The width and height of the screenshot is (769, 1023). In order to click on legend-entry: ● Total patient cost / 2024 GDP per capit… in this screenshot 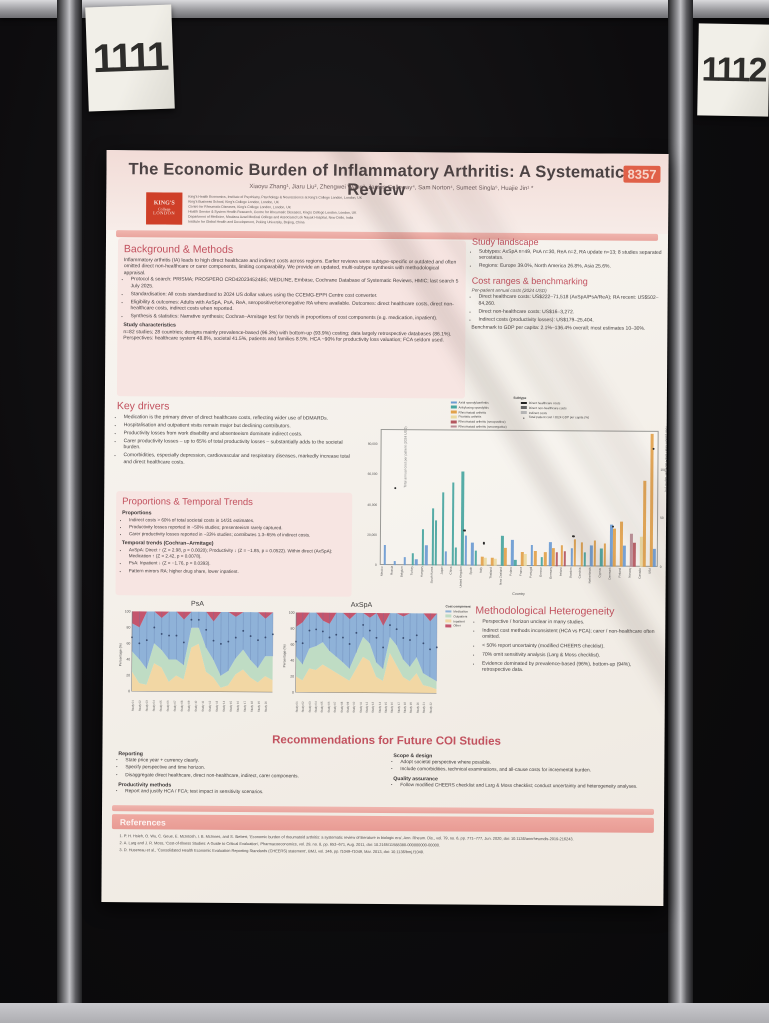, I will do `click(555, 417)`.